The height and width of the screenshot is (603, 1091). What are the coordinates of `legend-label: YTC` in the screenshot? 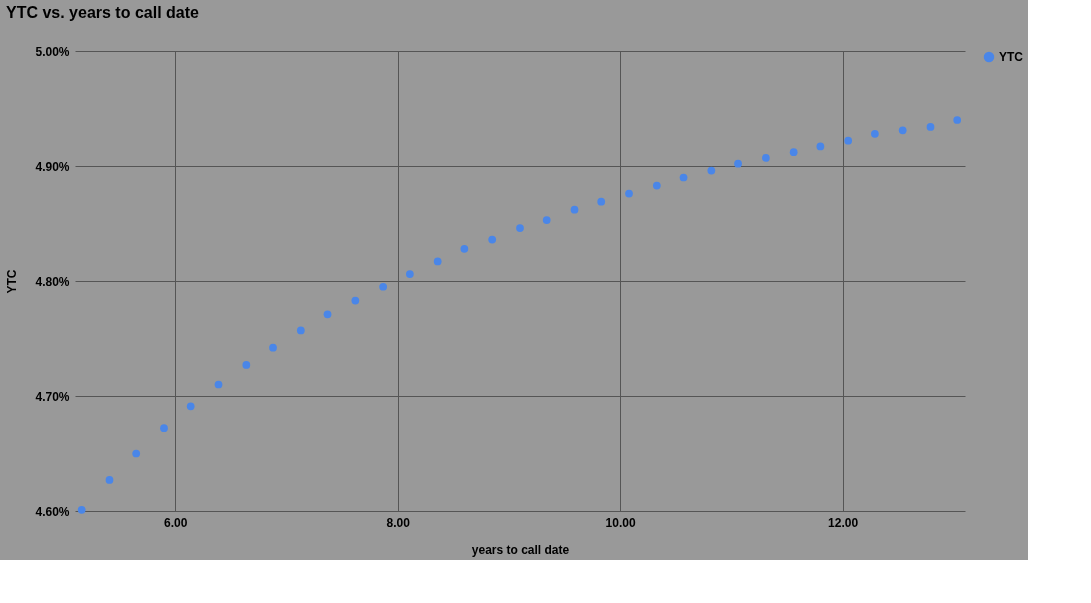 It's located at (1011, 57).